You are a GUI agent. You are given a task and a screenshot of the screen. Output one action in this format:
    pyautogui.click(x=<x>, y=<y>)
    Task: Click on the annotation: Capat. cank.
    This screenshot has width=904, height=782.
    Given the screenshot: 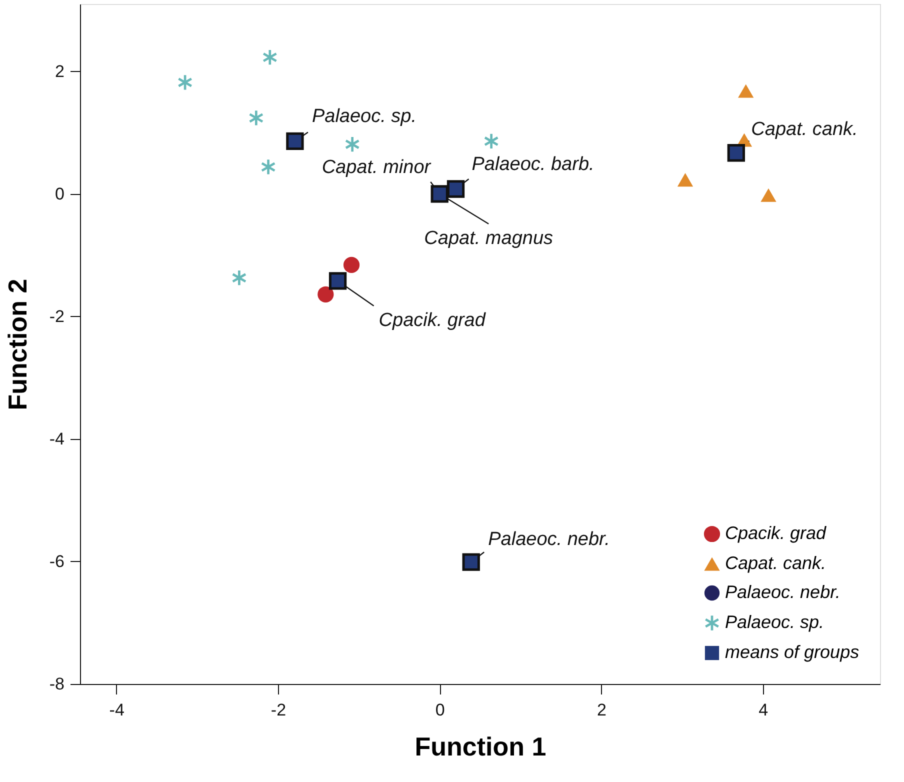 What is the action you would take?
    pyautogui.click(x=804, y=129)
    